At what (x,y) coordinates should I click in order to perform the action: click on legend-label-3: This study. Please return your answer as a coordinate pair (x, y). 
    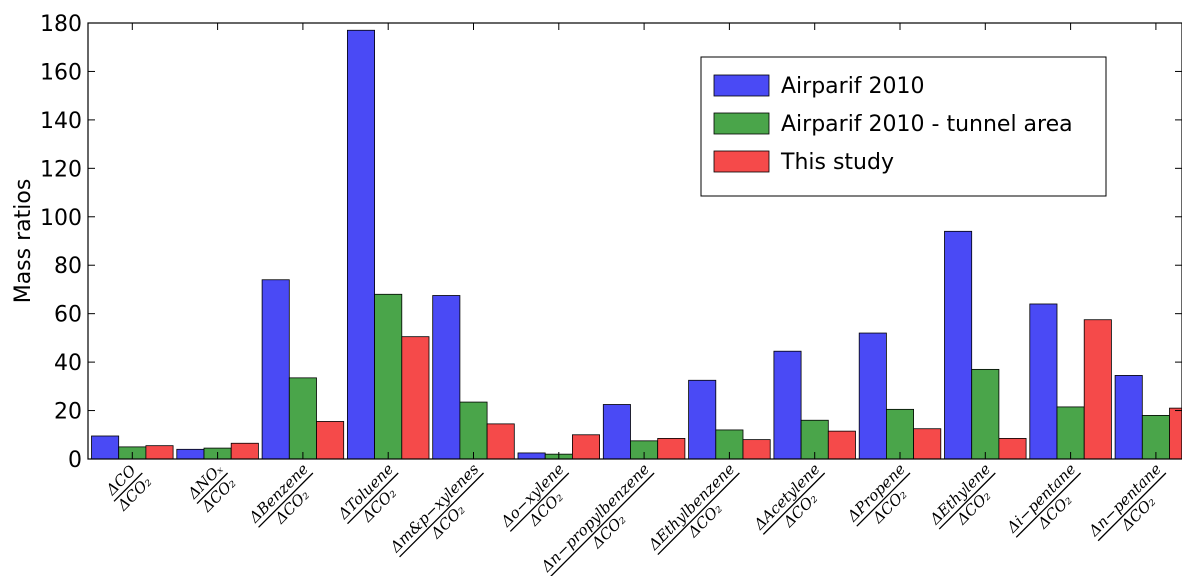
    Looking at the image, I should click on (837, 162).